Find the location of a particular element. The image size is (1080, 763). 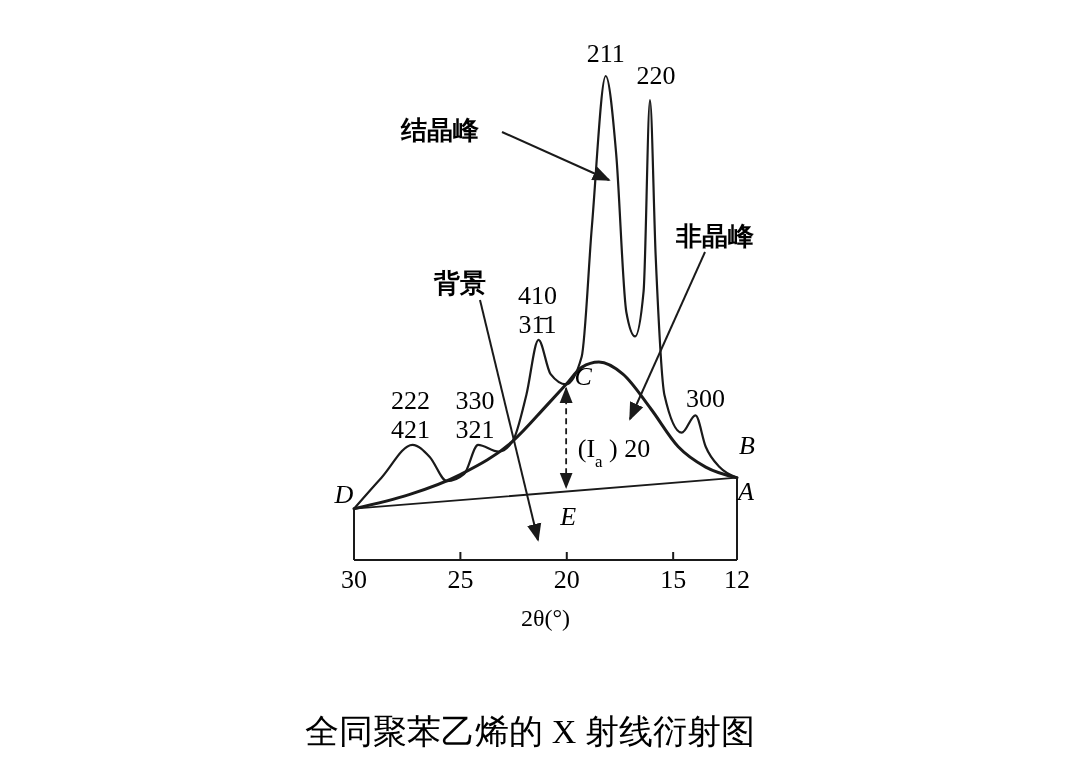

annotation: 220 is located at coordinates (656, 76).